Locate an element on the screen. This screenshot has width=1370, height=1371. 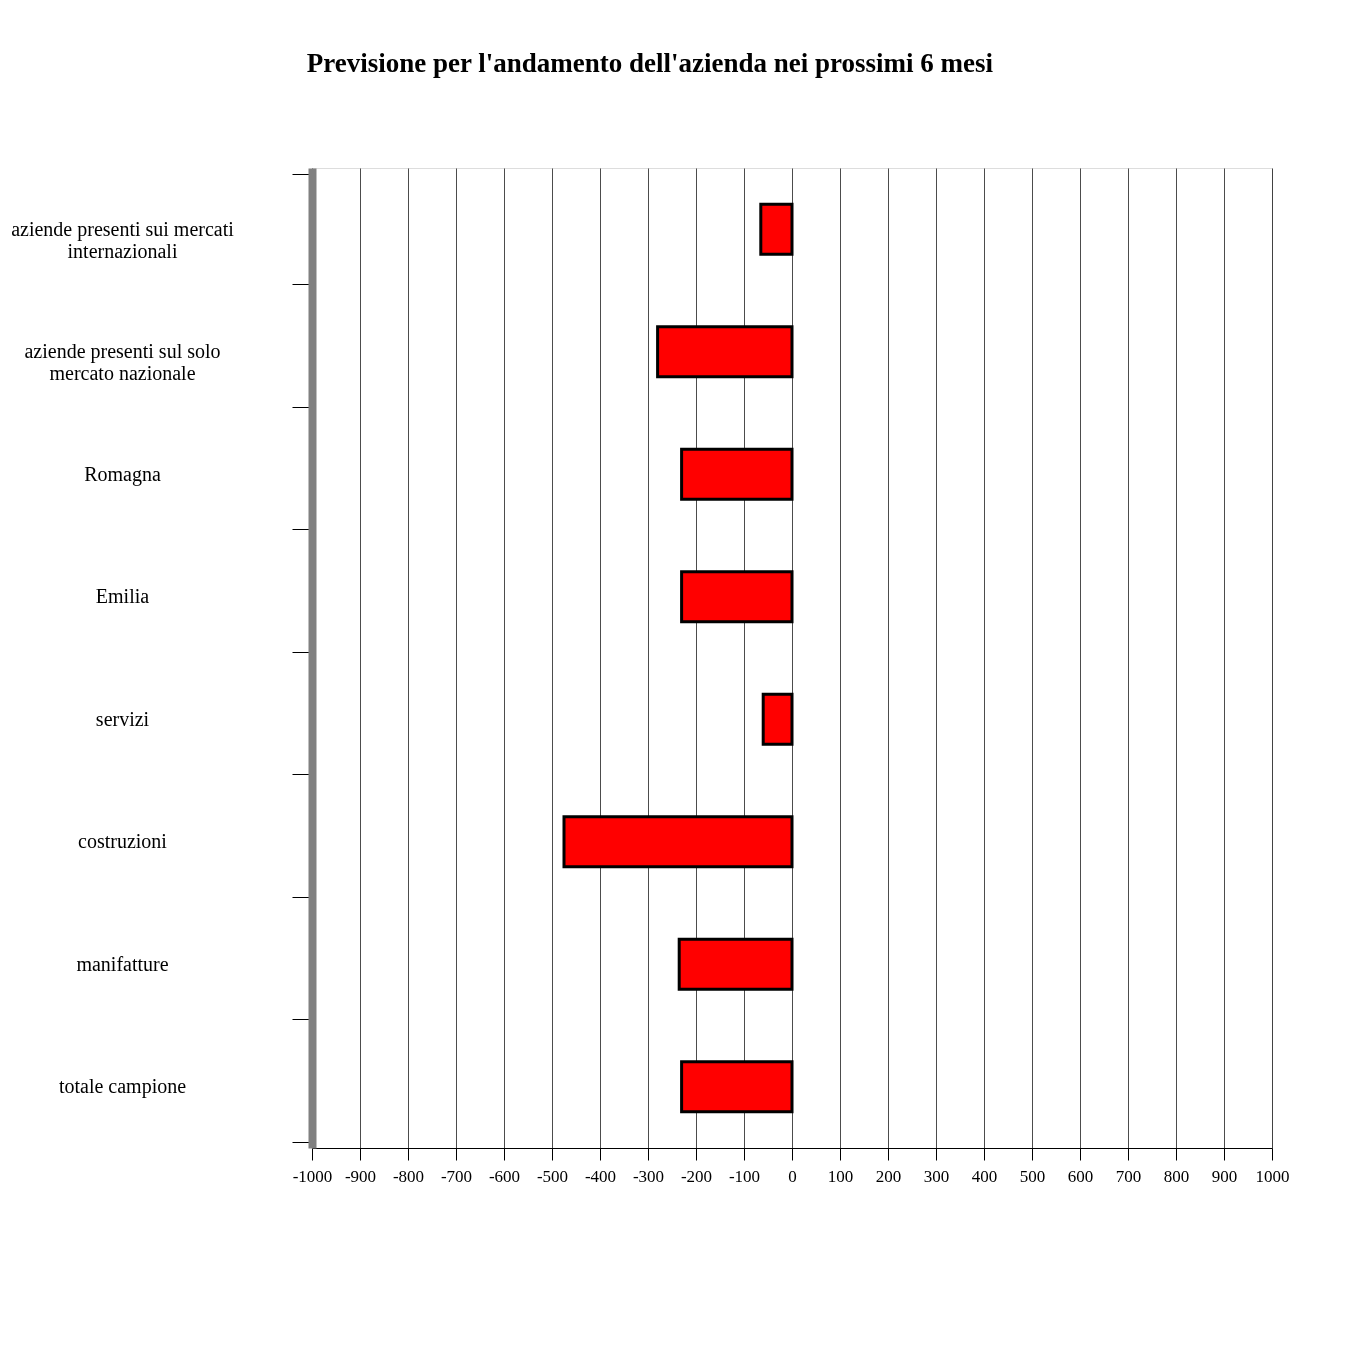
y-tick-label: servizi is located at coordinates (122, 718).